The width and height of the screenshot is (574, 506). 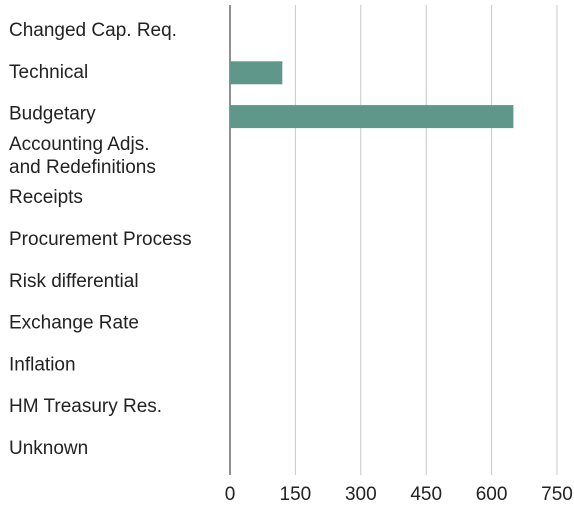 I want to click on x-tick-label: 300, so click(x=361, y=494).